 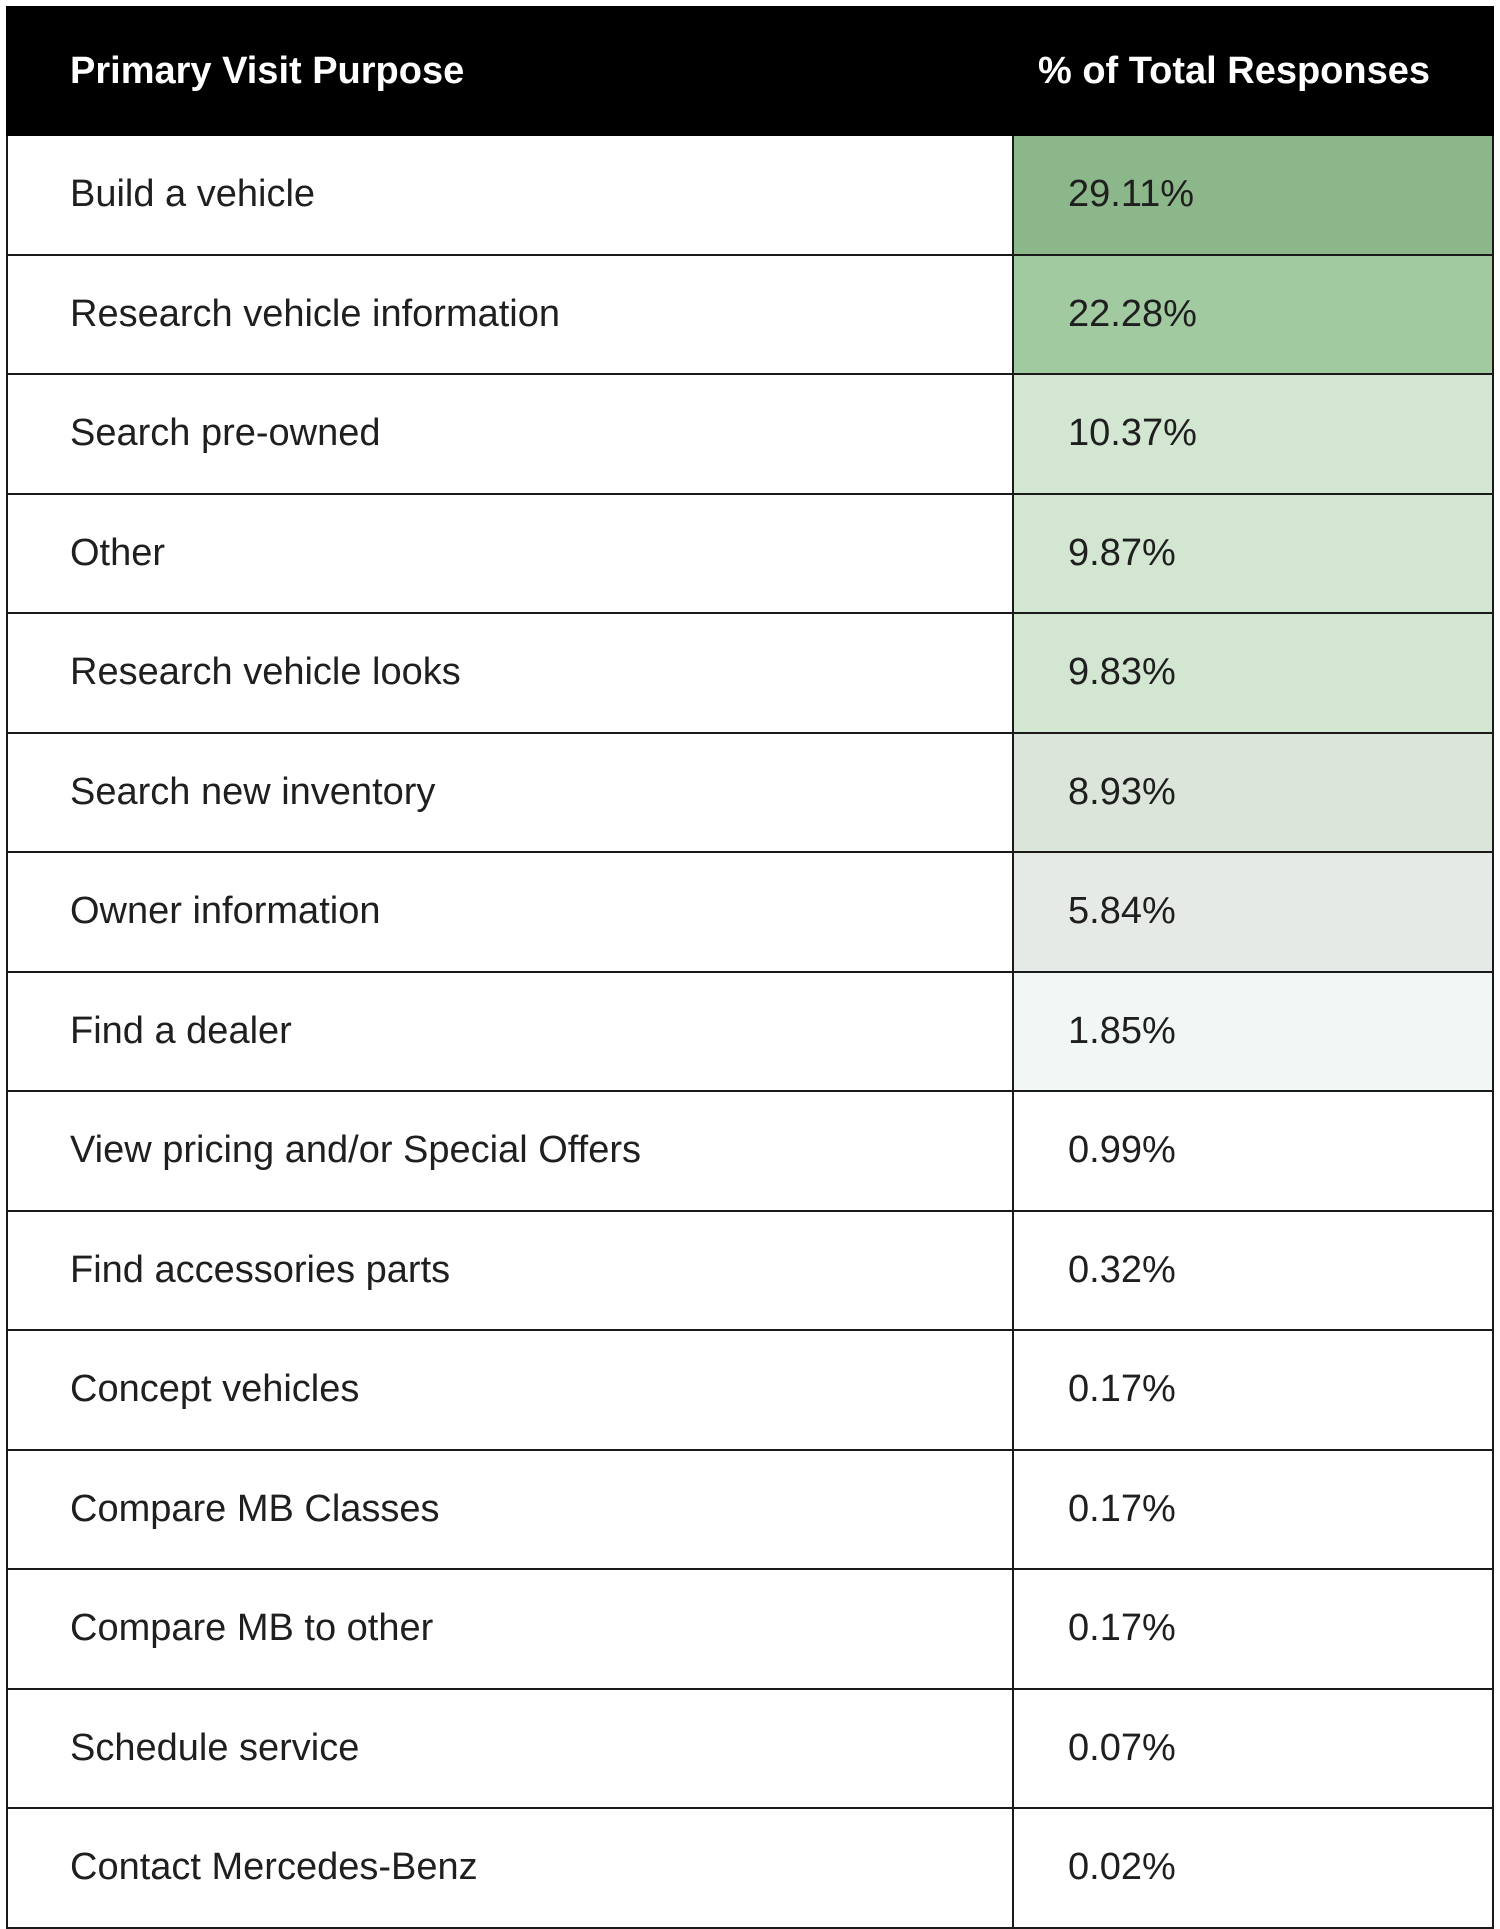 I want to click on table-row: Search pre-owned 10.37%, so click(x=750, y=434).